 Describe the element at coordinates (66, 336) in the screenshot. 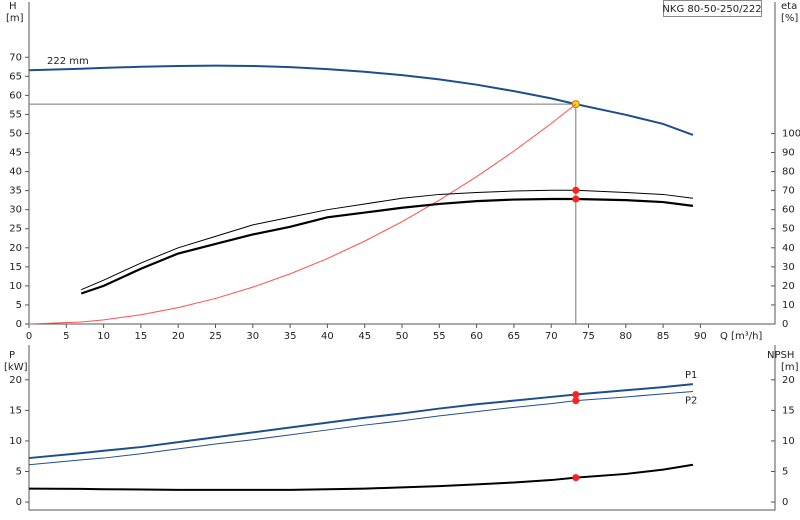

I see `x-tick-label: 5` at that location.